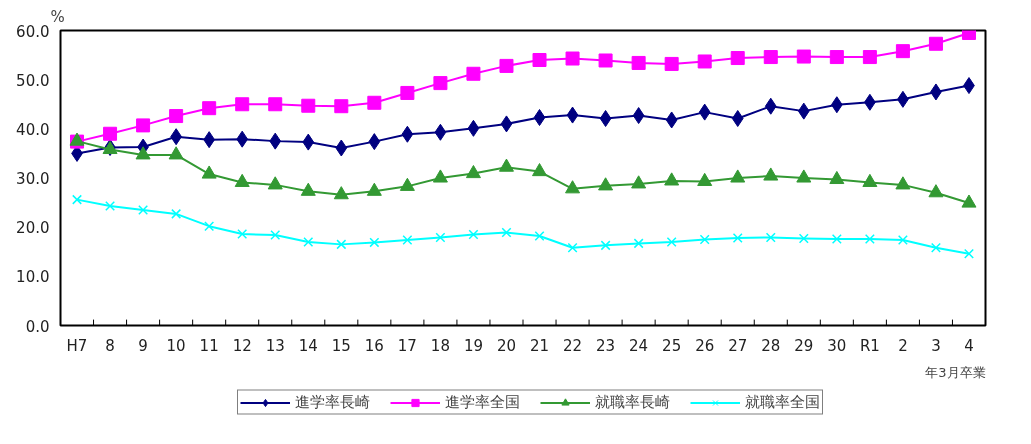 This screenshot has height=444, width=1031. Describe the element at coordinates (33, 129) in the screenshot. I see `y-tick-label: 40.0` at that location.